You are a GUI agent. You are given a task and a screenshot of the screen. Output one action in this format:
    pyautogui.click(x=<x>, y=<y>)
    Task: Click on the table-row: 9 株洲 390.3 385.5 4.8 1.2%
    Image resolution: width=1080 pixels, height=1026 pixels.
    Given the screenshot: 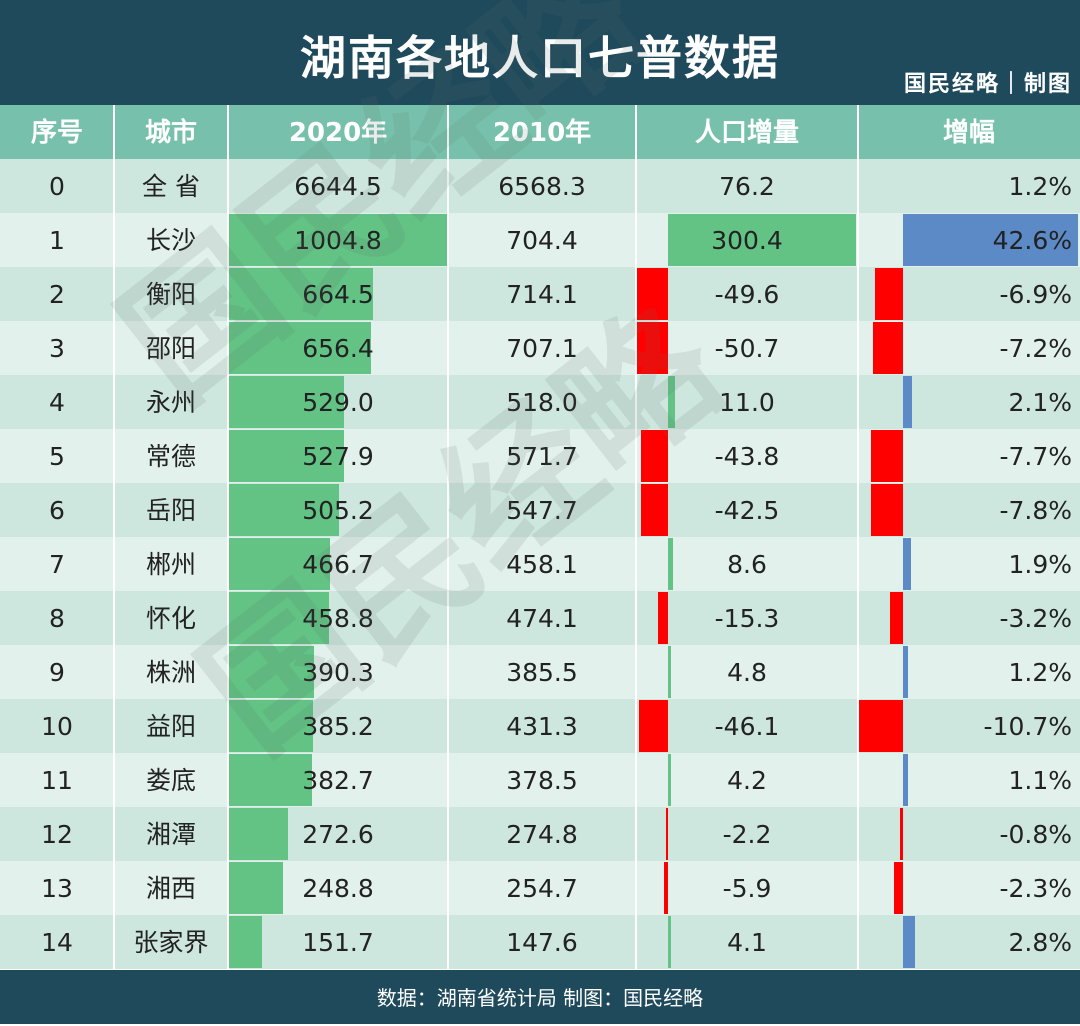 What is the action you would take?
    pyautogui.click(x=540, y=672)
    